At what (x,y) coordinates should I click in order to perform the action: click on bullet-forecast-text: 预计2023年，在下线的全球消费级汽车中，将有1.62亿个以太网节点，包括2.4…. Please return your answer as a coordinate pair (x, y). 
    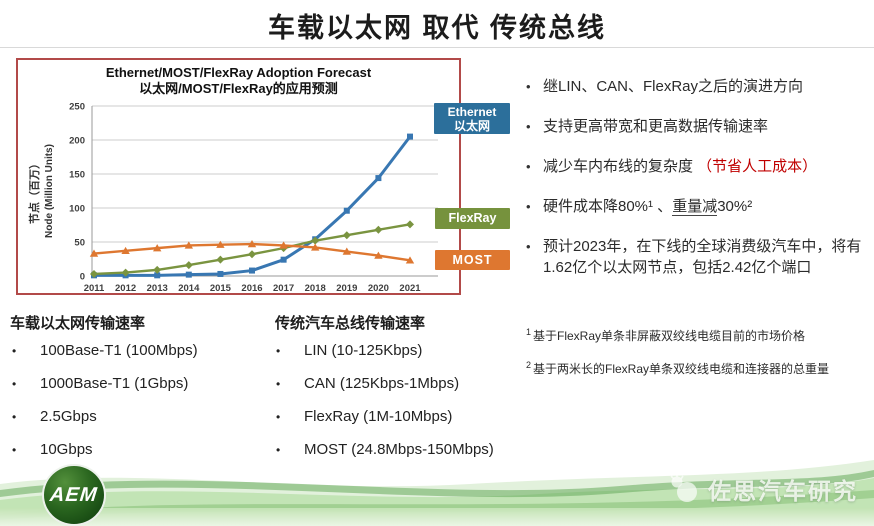
    Looking at the image, I should click on (702, 257).